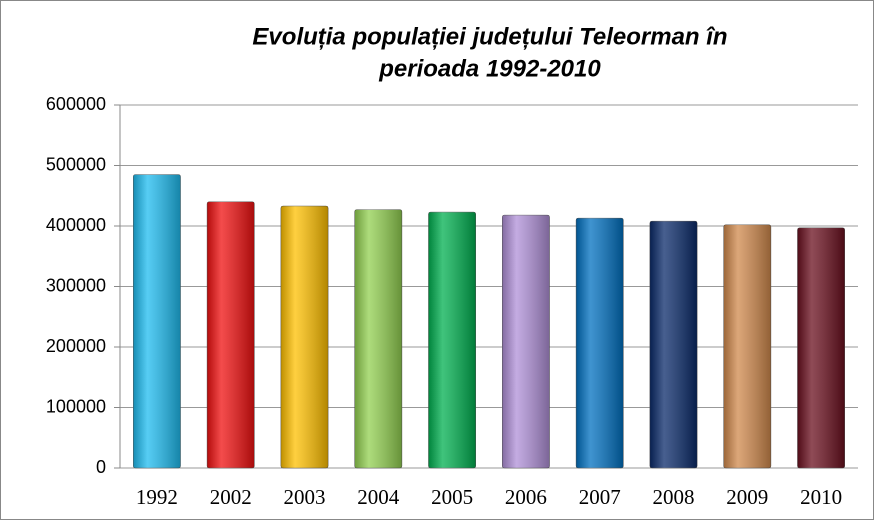 The image size is (875, 521). I want to click on chart-title: perioada 1992-2010, so click(489, 68).